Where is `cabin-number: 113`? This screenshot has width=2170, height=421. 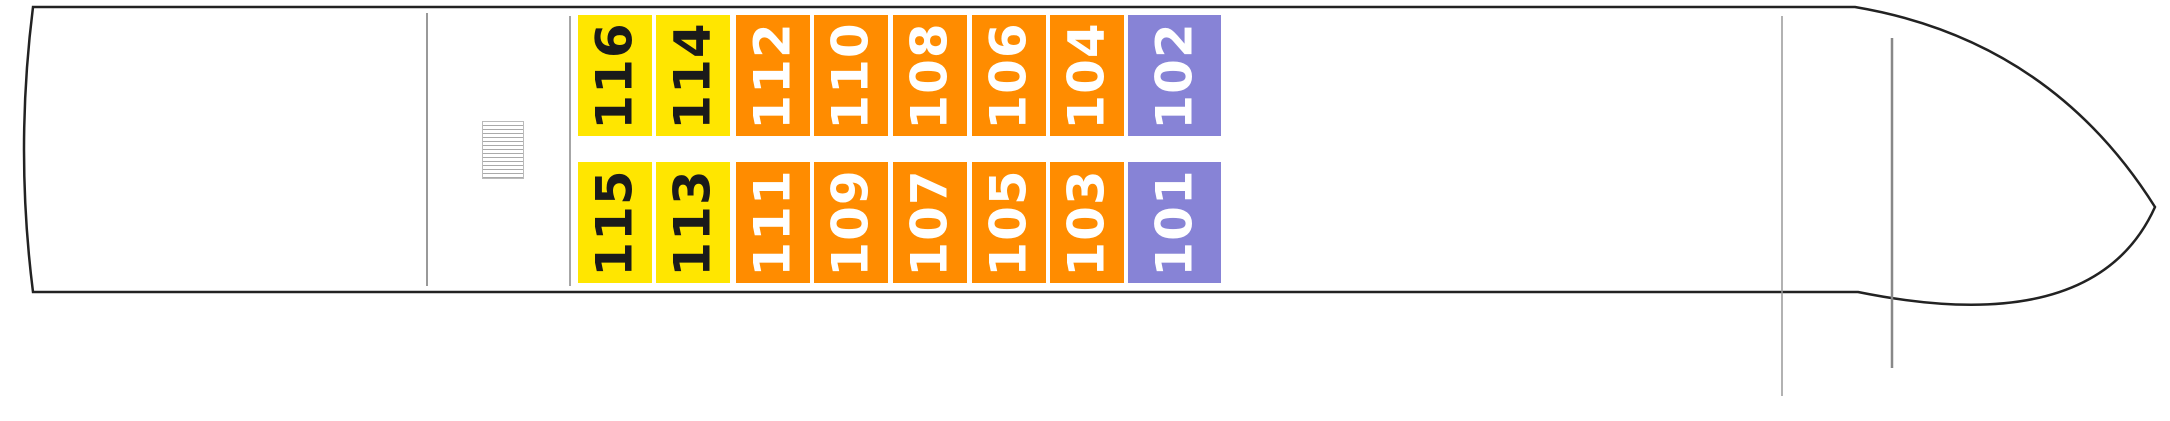
cabin-number: 113 is located at coordinates (693, 222).